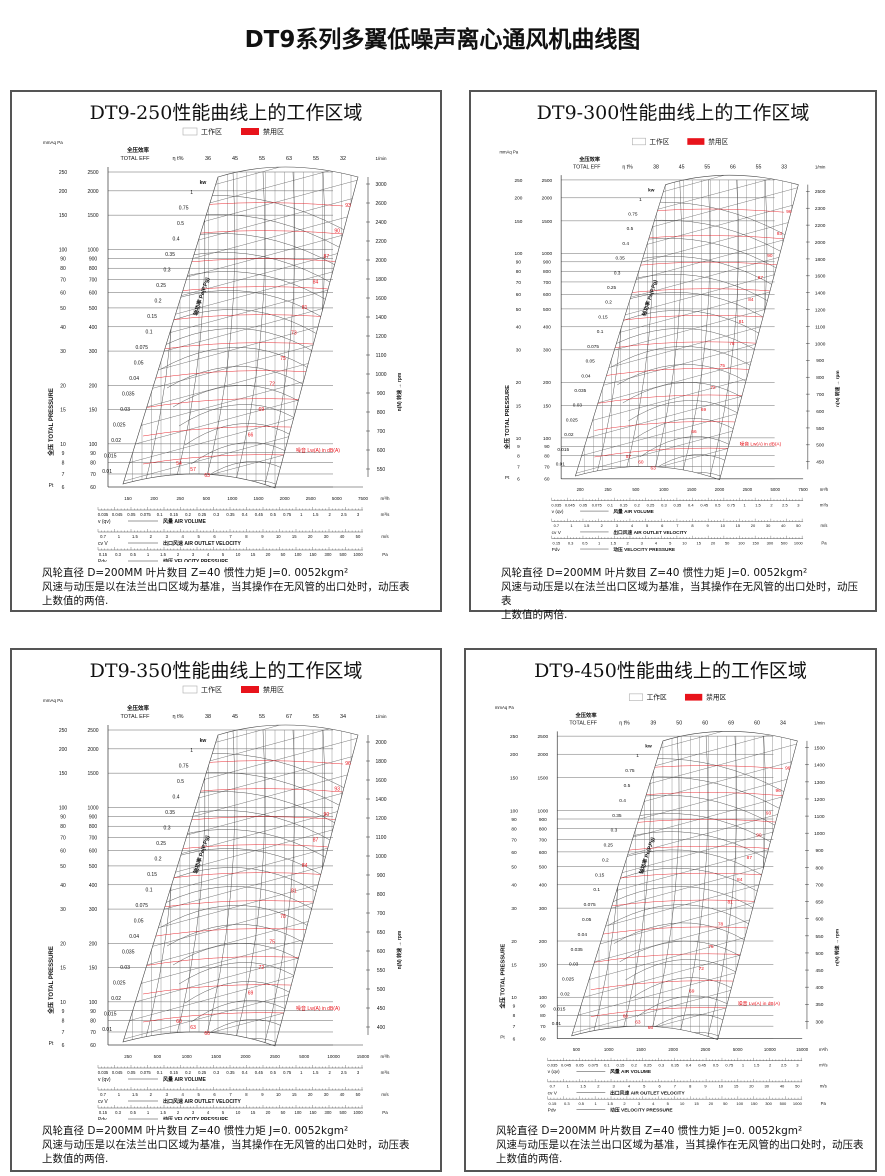 The image size is (885, 1176). I want to click on power-value-label: 0.025, so click(568, 980).